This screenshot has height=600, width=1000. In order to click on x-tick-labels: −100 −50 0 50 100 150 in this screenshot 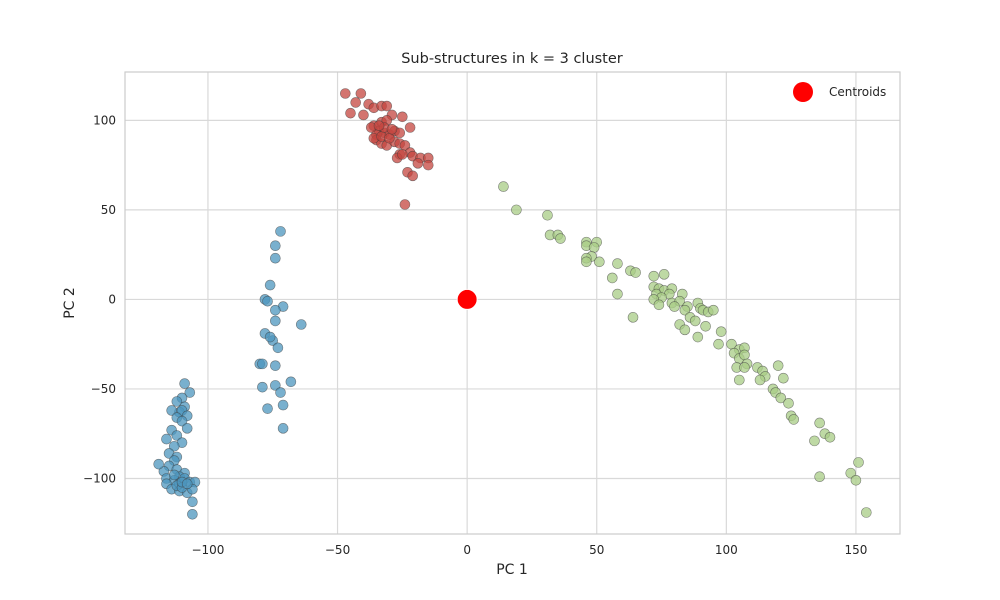, I will do `click(529, 550)`.